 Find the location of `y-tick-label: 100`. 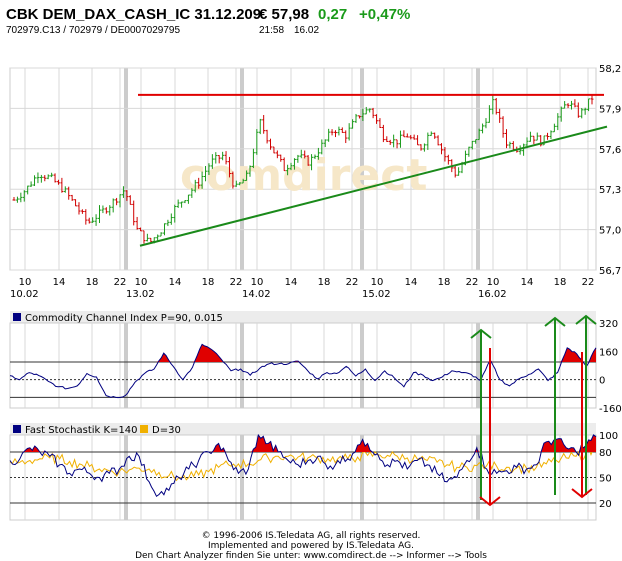

y-tick-label: 100 is located at coordinates (608, 436).